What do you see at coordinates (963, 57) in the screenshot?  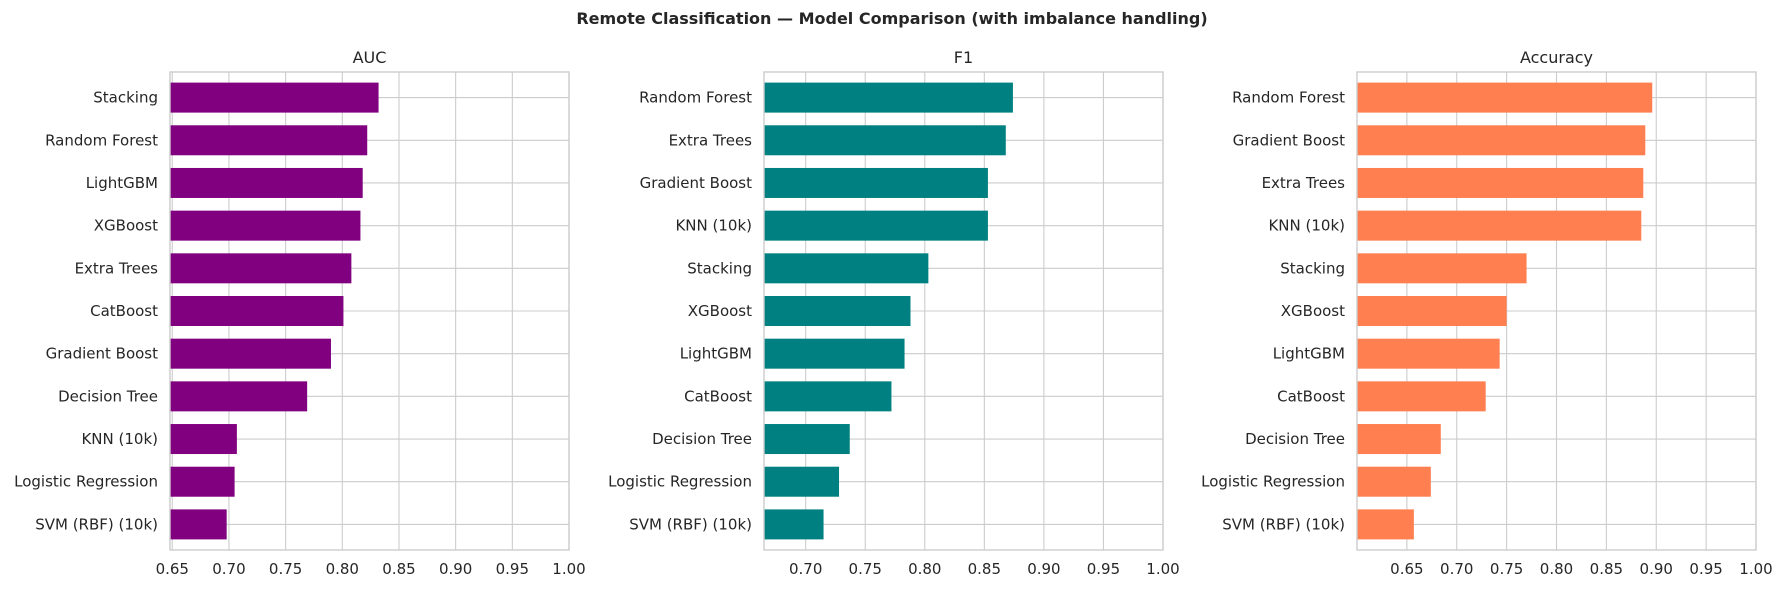 I see `panel-title: F1` at bounding box center [963, 57].